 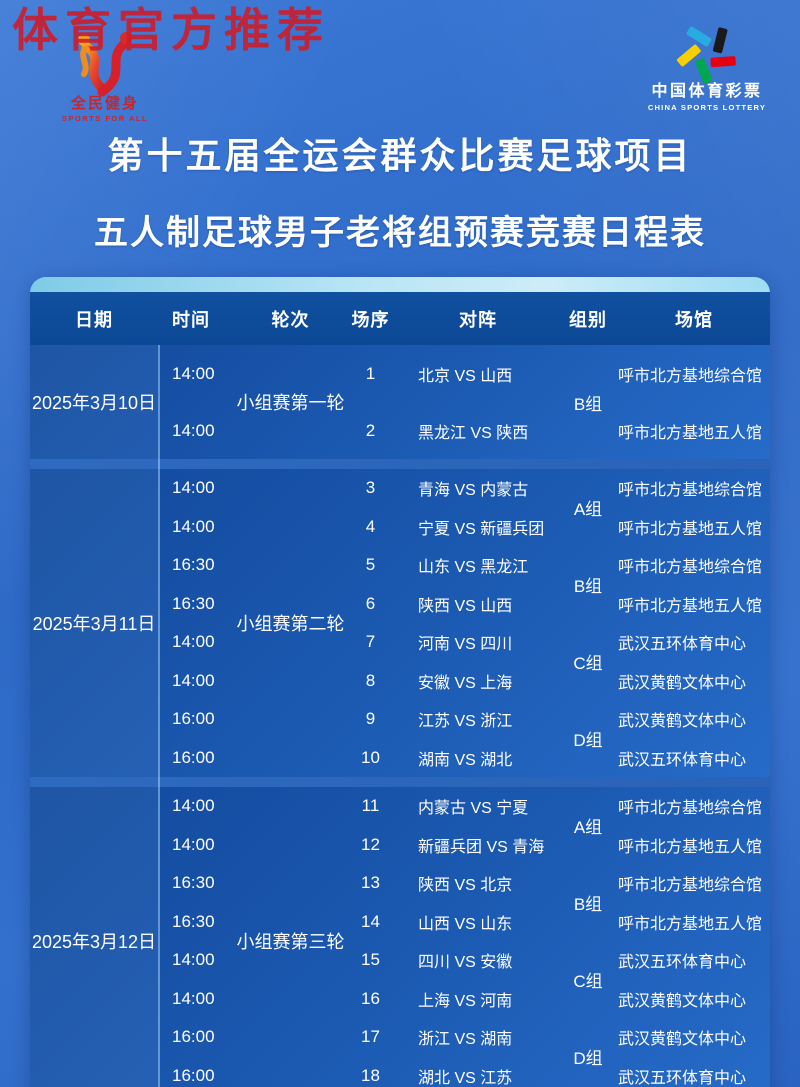 I want to click on lottery-pinwheel-icon: 中国体育彩票 CHINA SPORTS LOTTERY, so click(x=707, y=69).